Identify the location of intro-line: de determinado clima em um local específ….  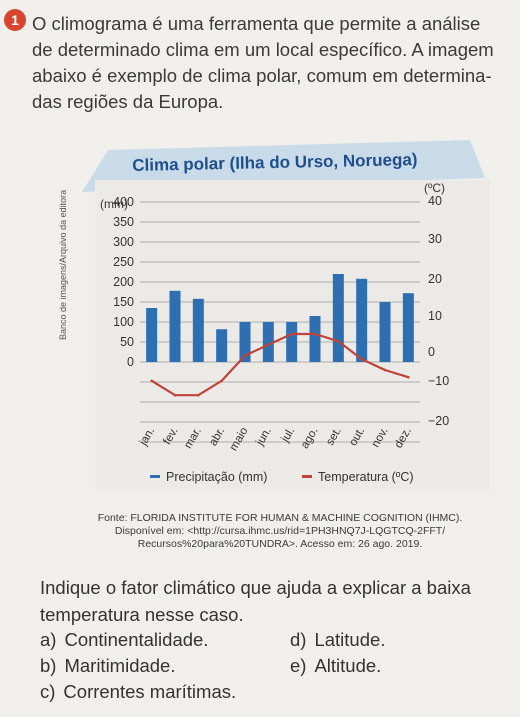
(263, 49).